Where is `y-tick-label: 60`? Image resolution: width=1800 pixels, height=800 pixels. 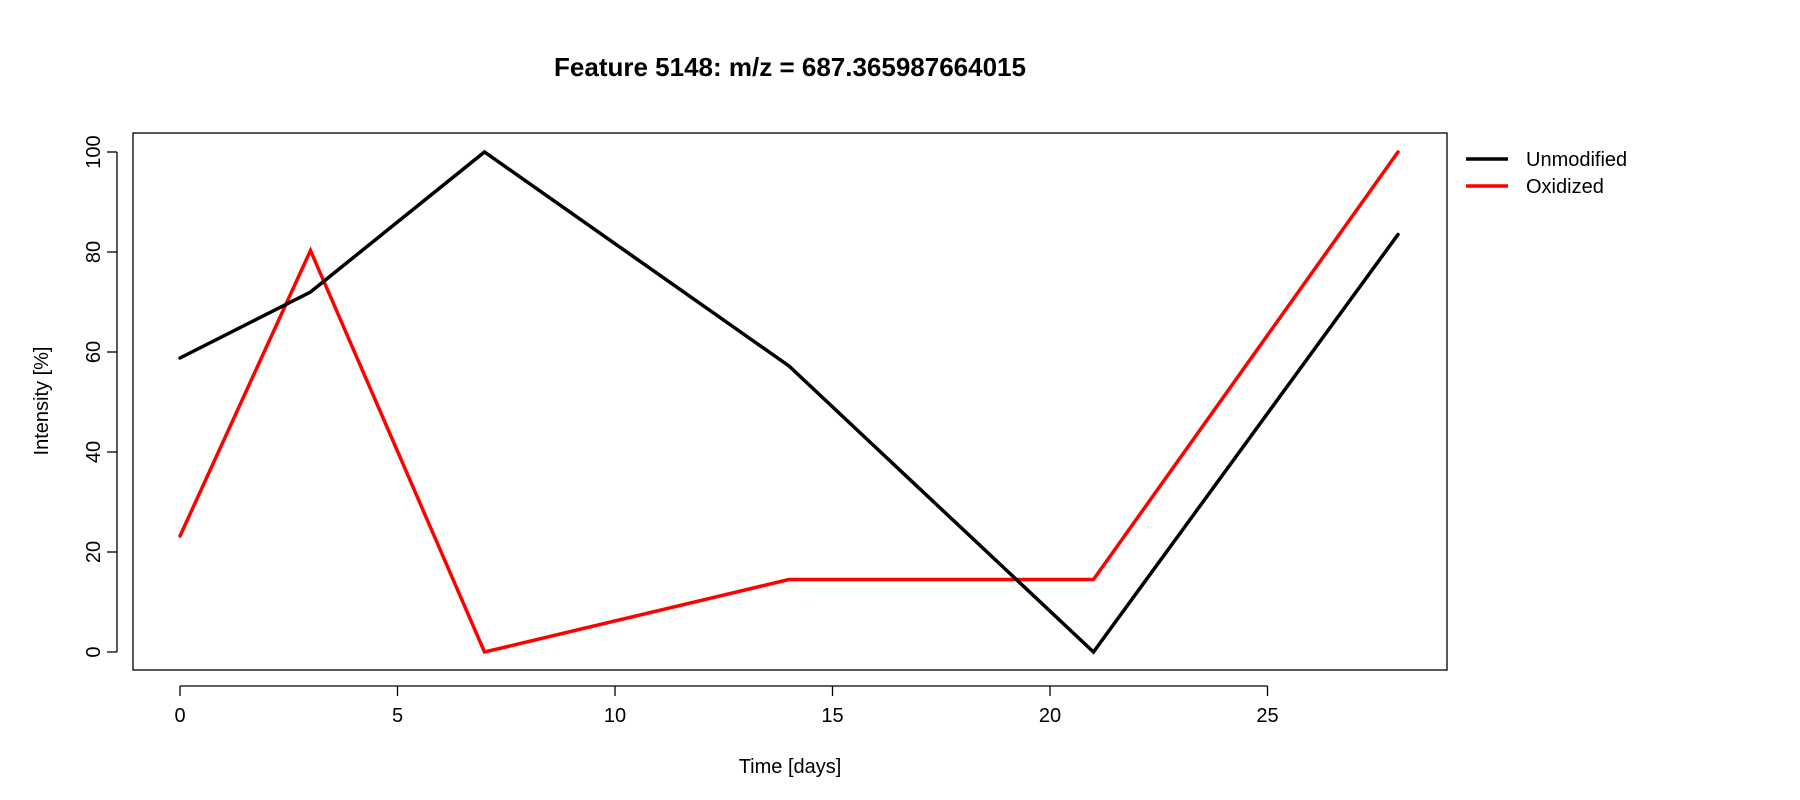 y-tick-label: 60 is located at coordinates (94, 352).